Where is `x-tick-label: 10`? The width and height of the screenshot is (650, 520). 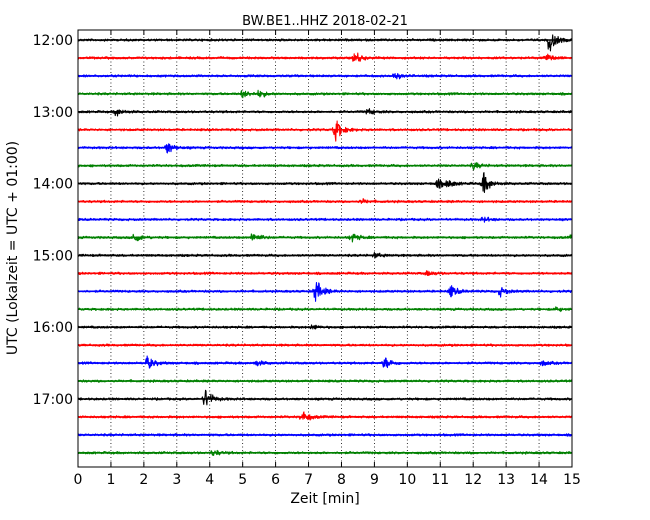
x-tick-label: 10 is located at coordinates (407, 480).